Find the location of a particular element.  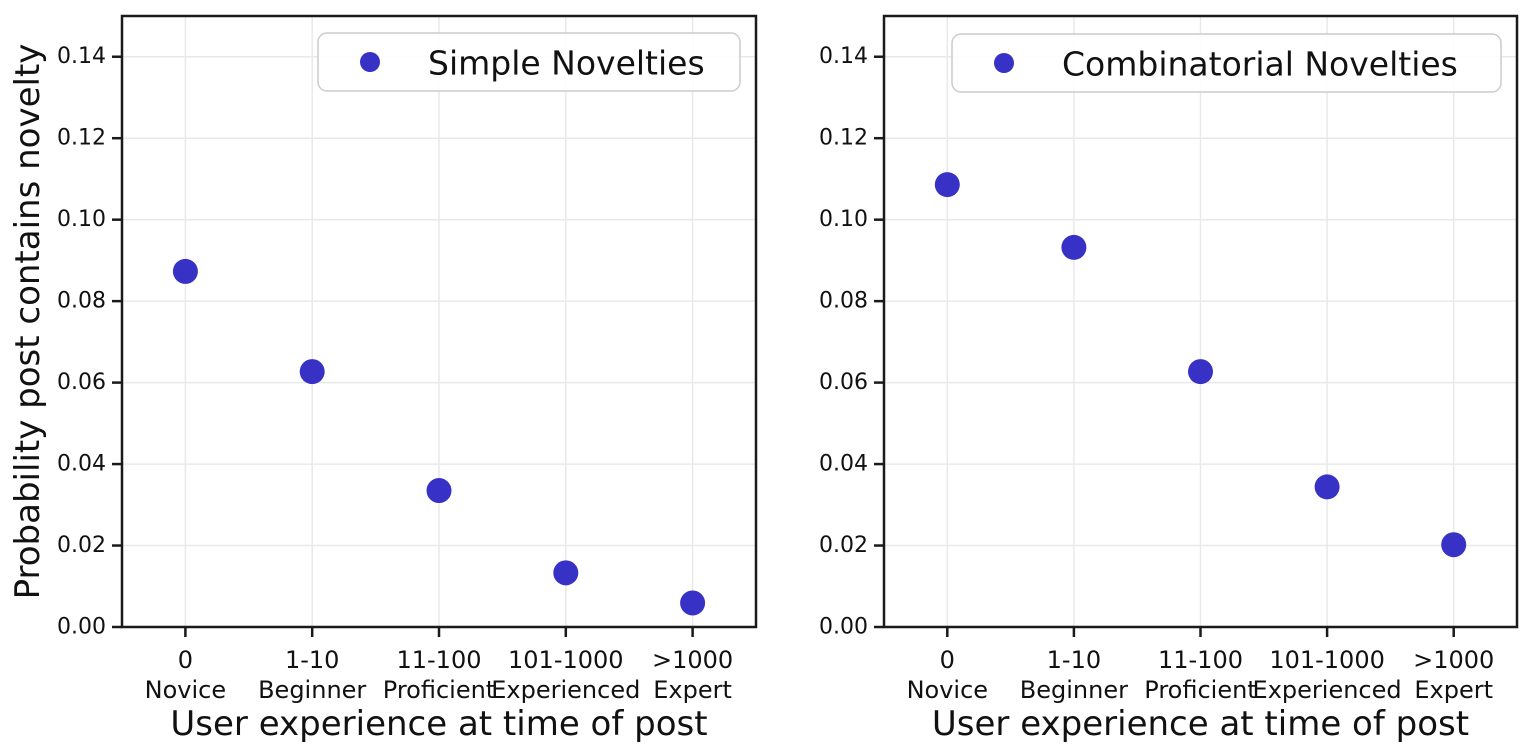

legend-label: Combinatorial Novelties is located at coordinates (1260, 64).